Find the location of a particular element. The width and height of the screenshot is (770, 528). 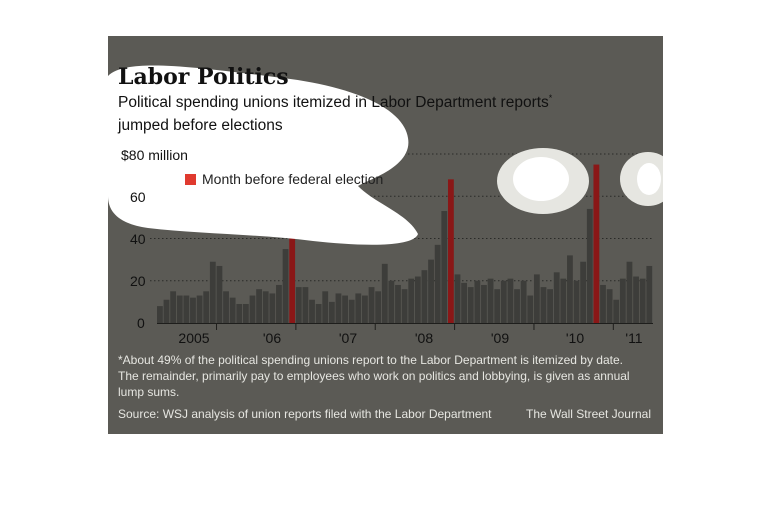

white-blob-right-2-inner is located at coordinates (649, 179).